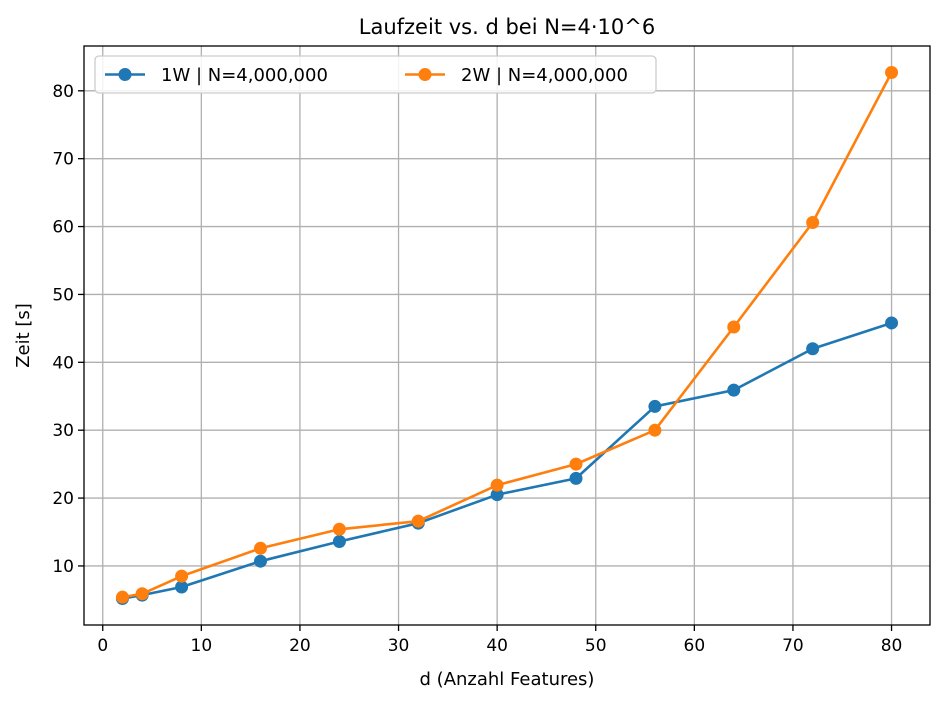 The image size is (943, 704). Describe the element at coordinates (596, 646) in the screenshot. I see `x-tick-label: 50` at that location.